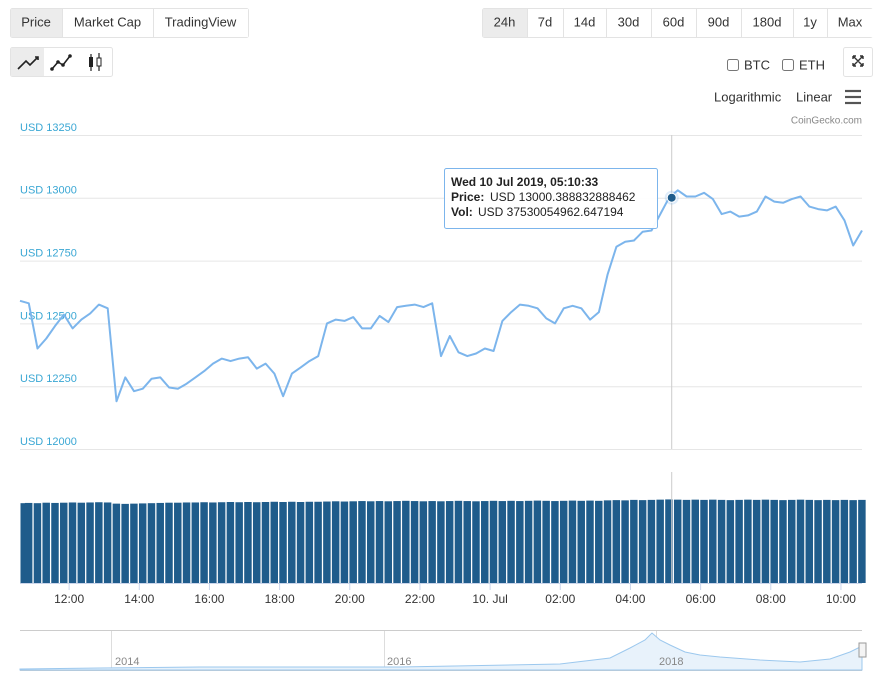 The width and height of the screenshot is (894, 678). What do you see at coordinates (551, 198) in the screenshot?
I see `tooltip` at bounding box center [551, 198].